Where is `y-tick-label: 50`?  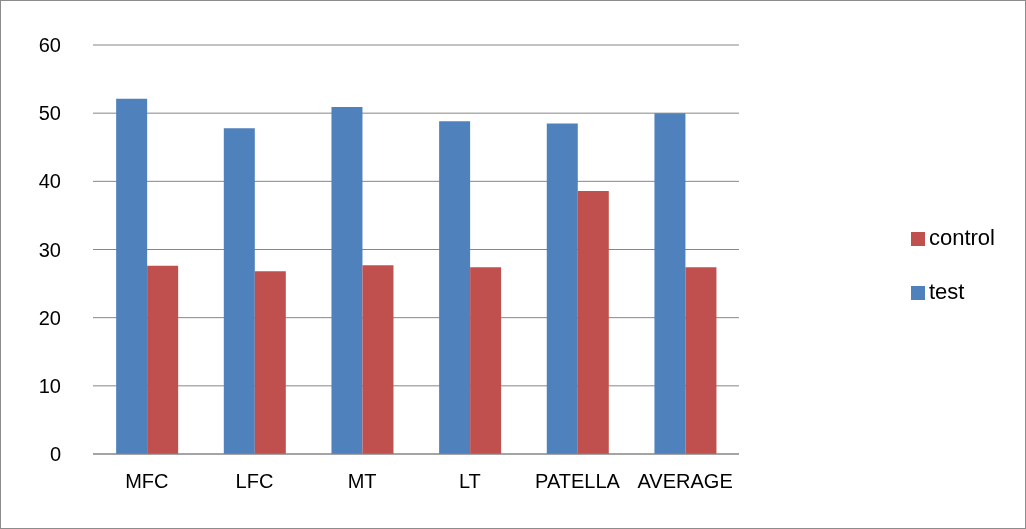
y-tick-label: 50 is located at coordinates (49, 113).